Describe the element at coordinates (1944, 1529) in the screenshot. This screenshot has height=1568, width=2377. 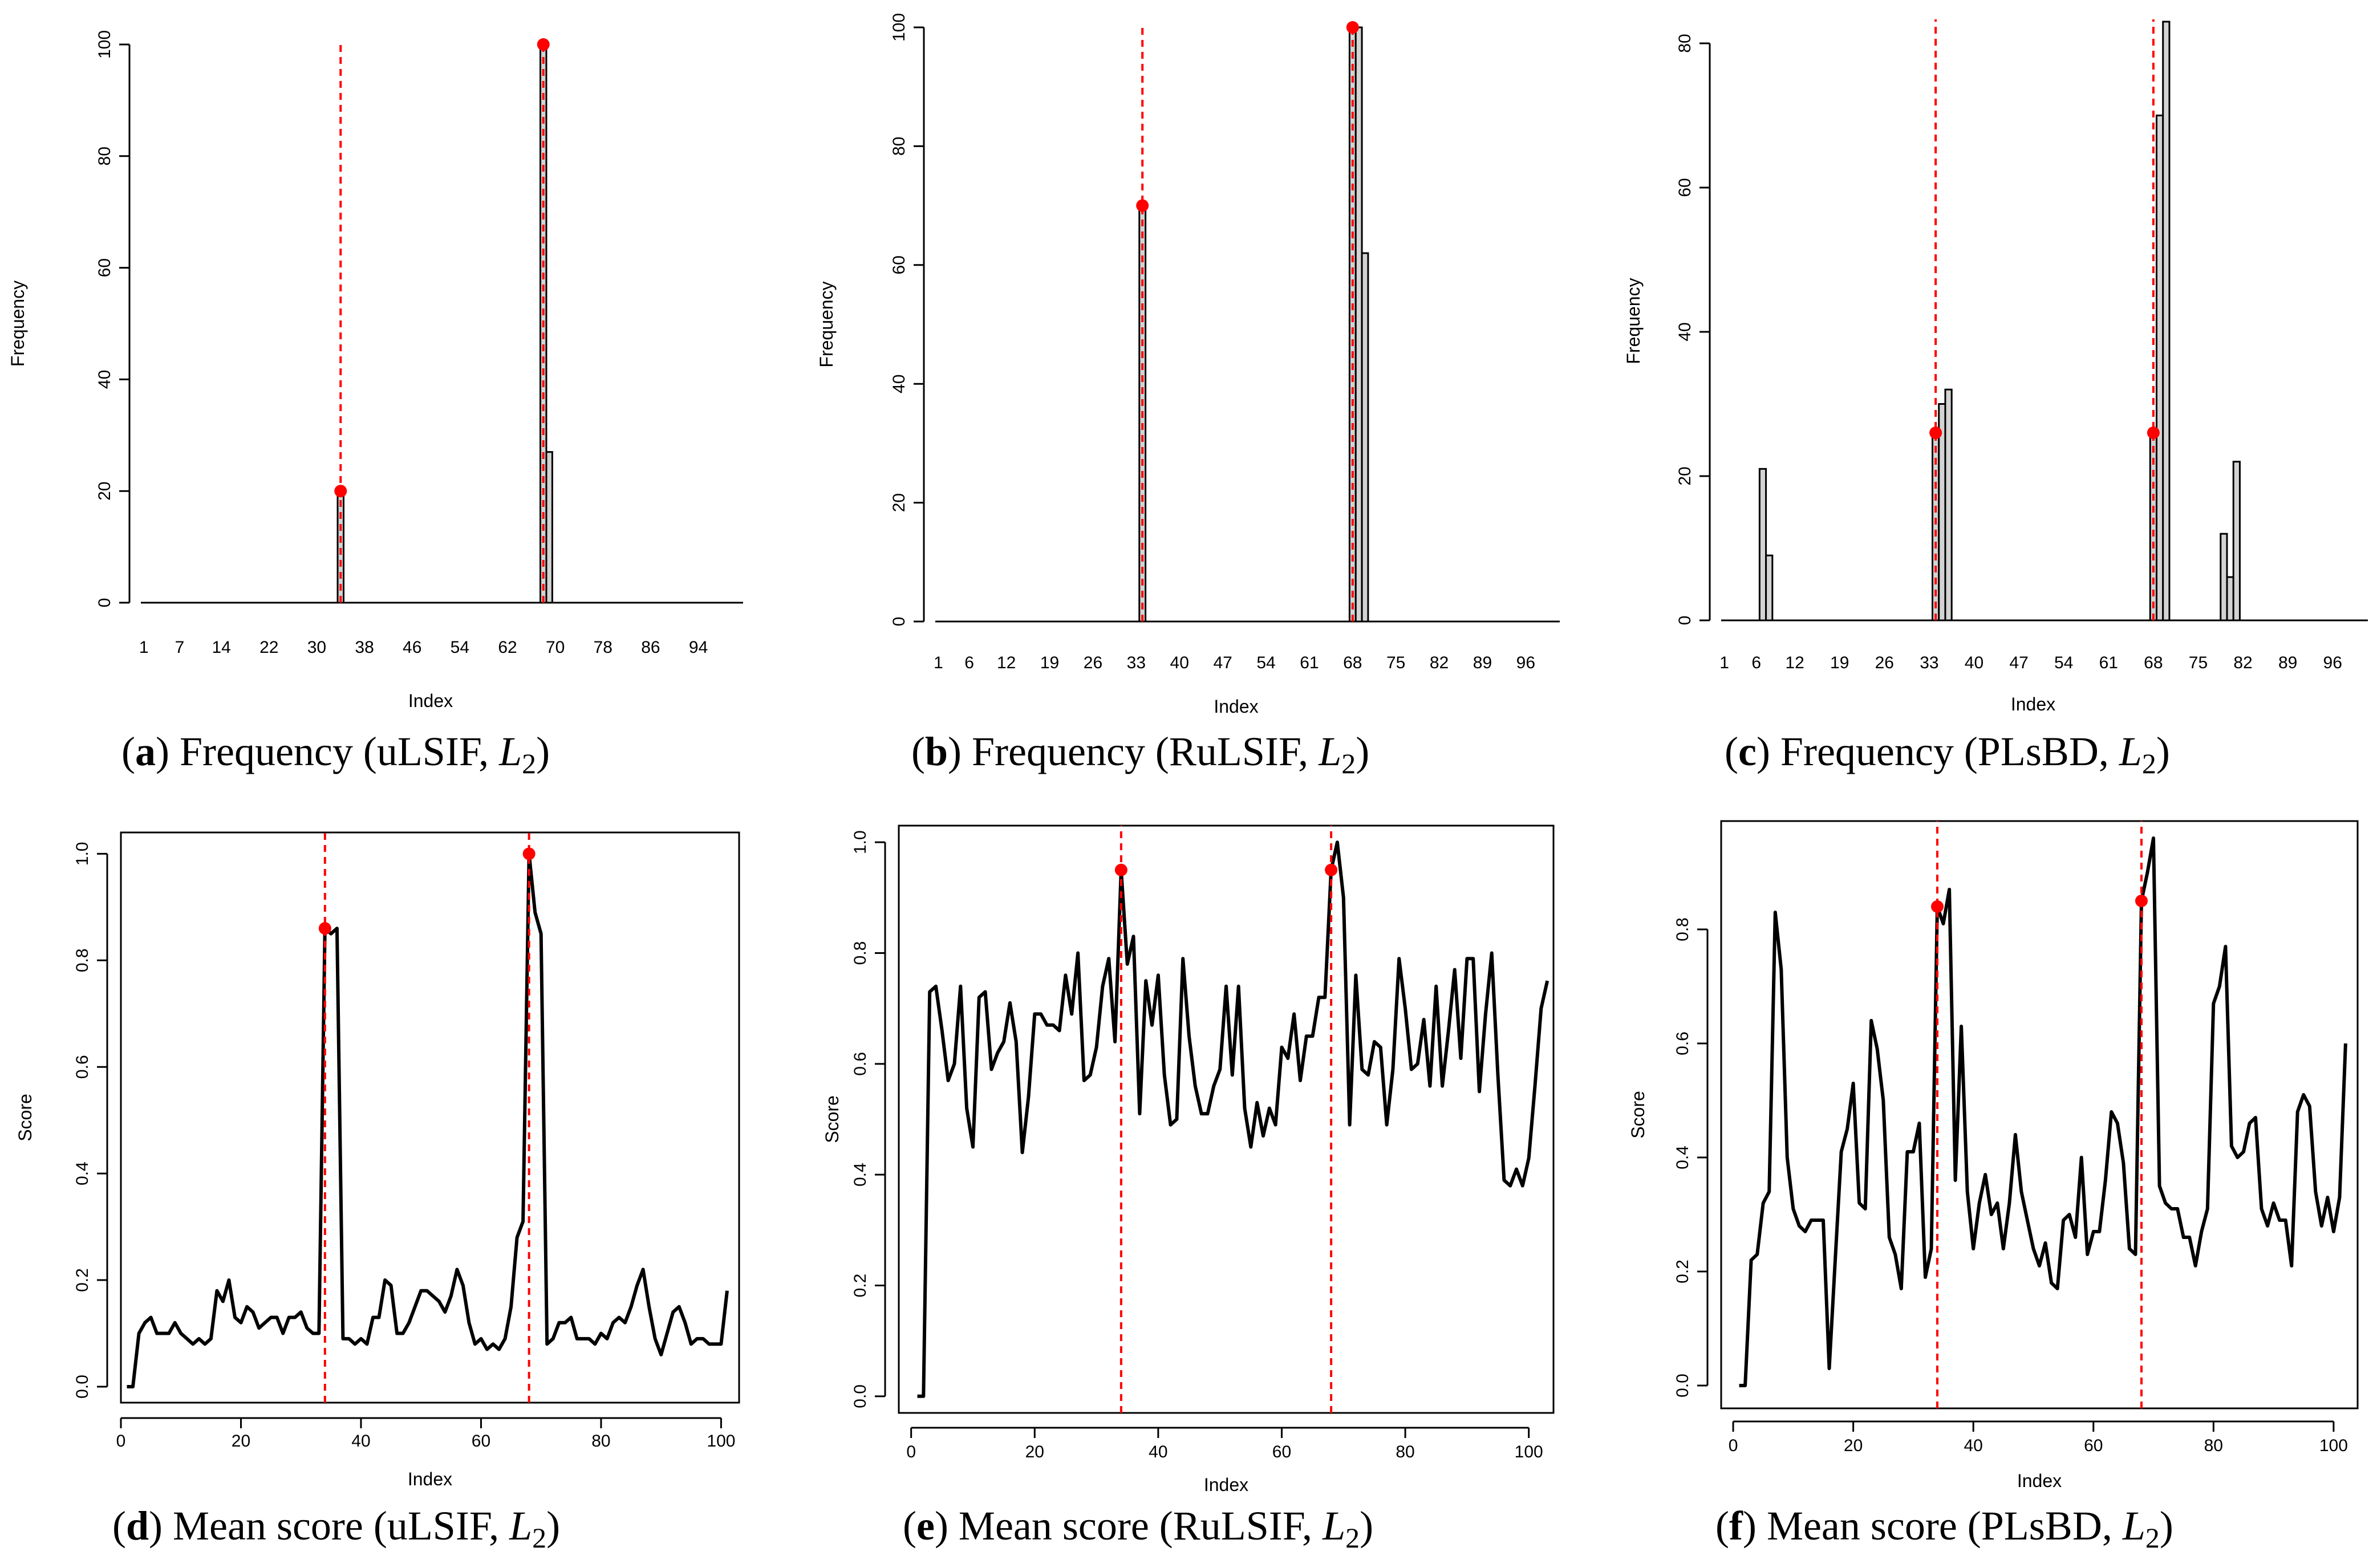
I see `panel-caption-f: (f) Mean score (PLsBD, L2)` at that location.